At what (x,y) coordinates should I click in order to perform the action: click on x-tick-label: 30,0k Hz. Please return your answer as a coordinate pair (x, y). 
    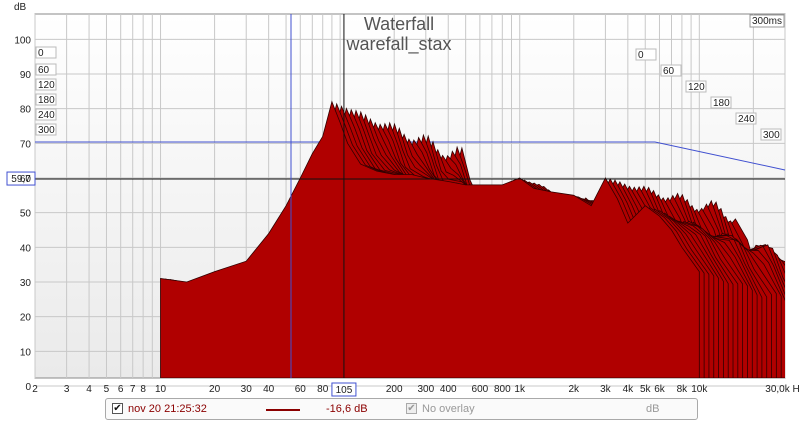
    Looking at the image, I should click on (782, 389).